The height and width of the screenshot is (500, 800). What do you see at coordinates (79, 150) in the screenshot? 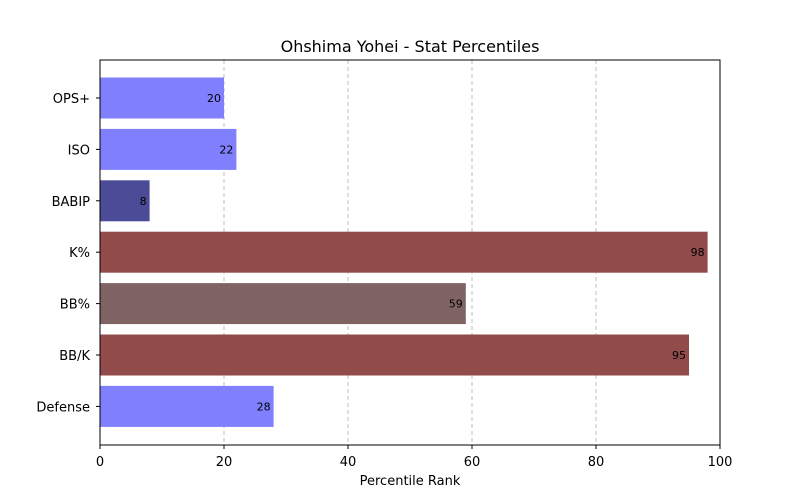
I see `y-tick-label: ISO` at bounding box center [79, 150].